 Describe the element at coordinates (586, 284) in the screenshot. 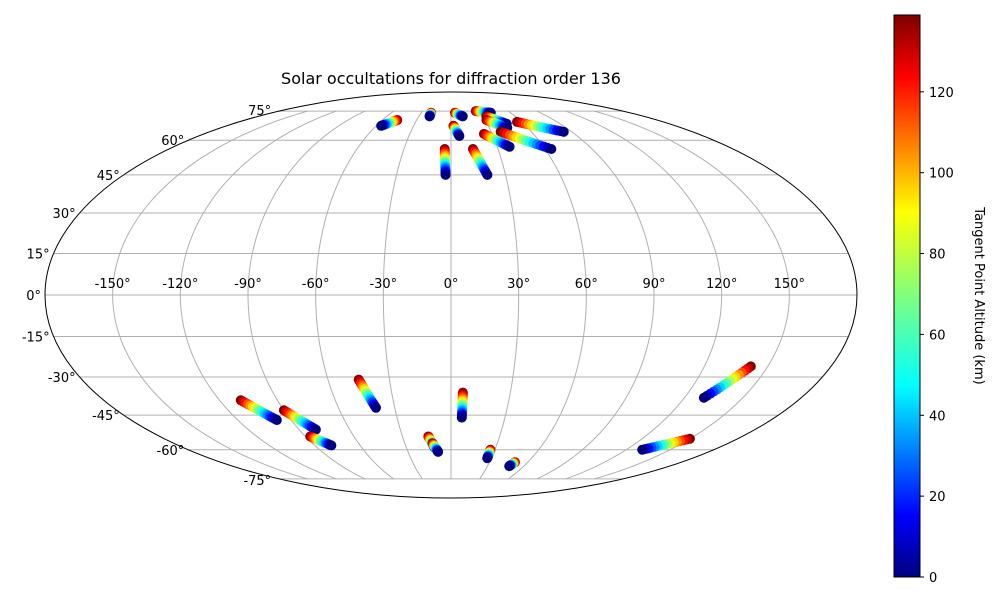

I see `lon-tick-label: 60°` at that location.